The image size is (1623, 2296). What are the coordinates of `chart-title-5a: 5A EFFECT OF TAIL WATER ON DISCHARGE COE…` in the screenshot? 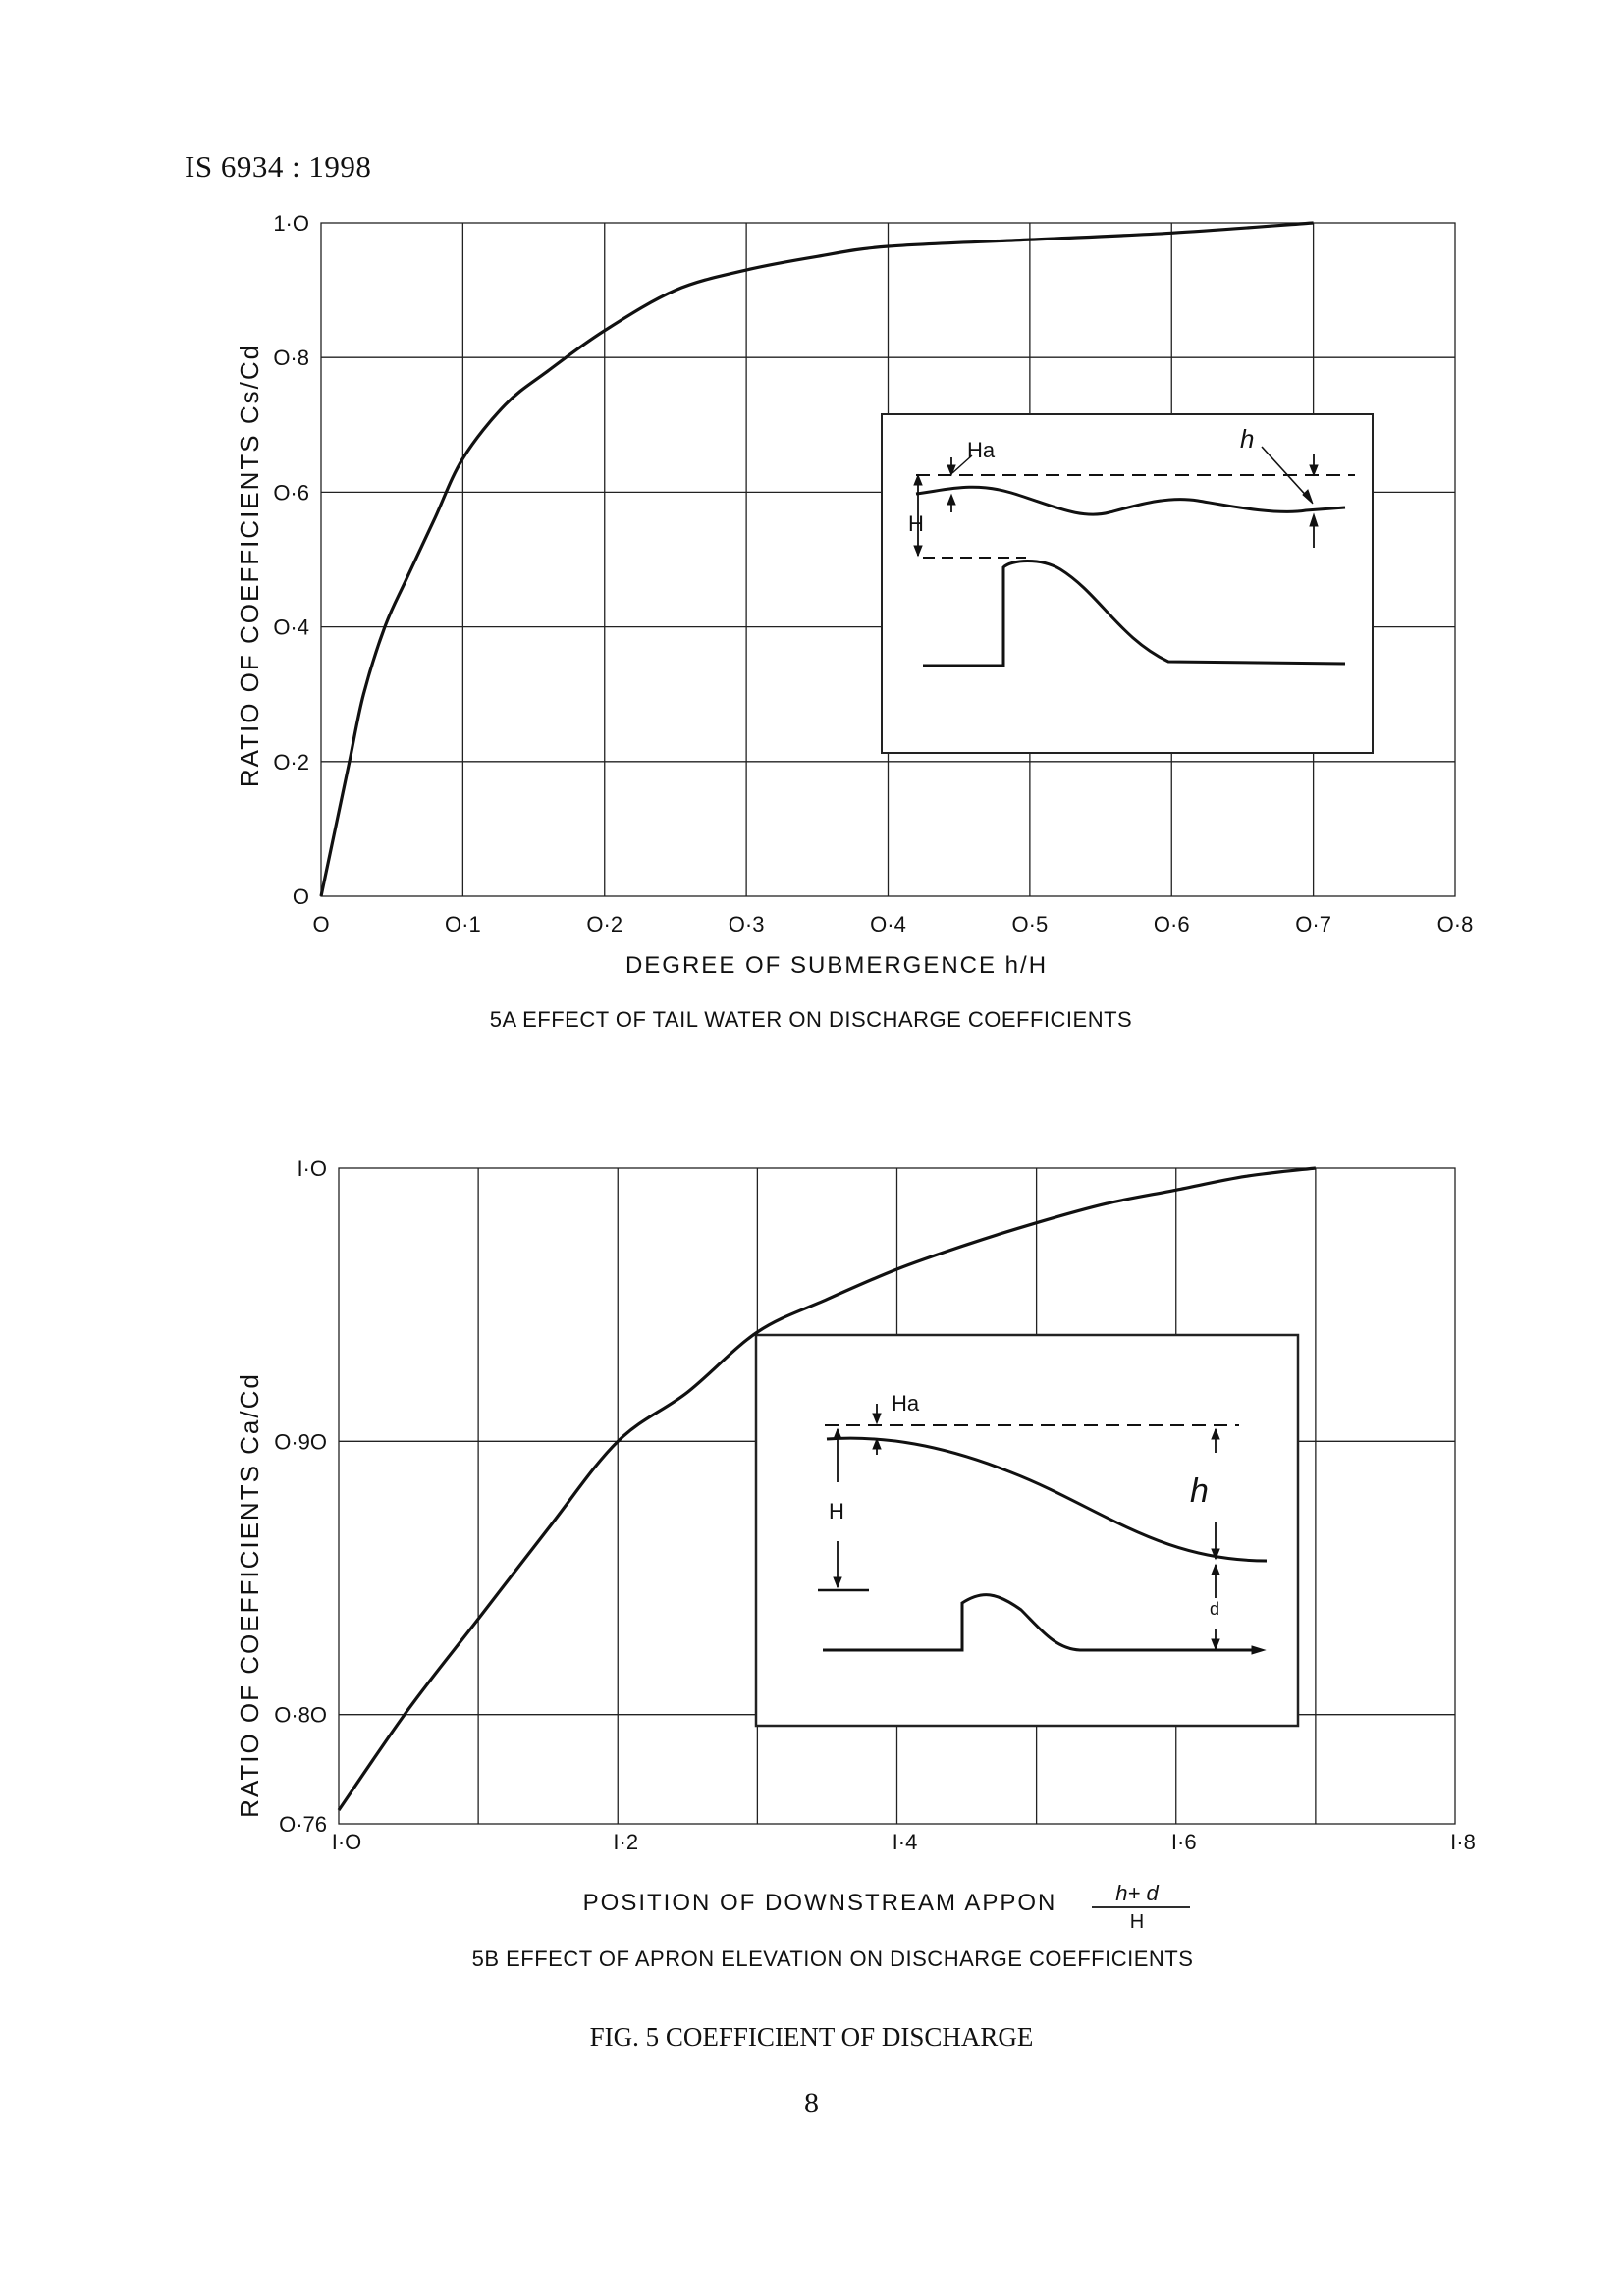 It's located at (811, 1019).